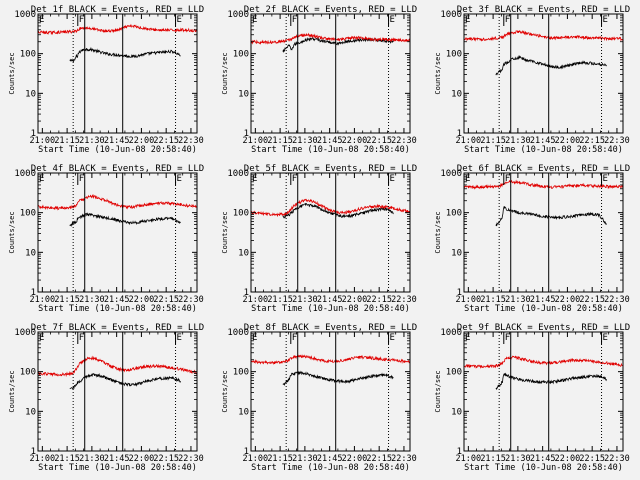 The height and width of the screenshot is (480, 640). I want to click on chart-title: Det 7f BLACK = Events, RED = LLD, so click(117, 328).